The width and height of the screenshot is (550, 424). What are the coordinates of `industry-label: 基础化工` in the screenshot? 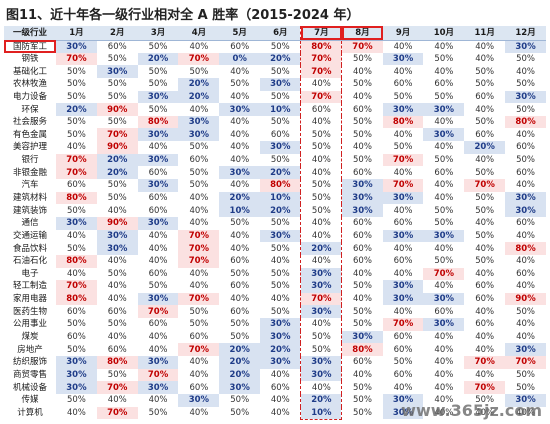 It's located at (29, 71).